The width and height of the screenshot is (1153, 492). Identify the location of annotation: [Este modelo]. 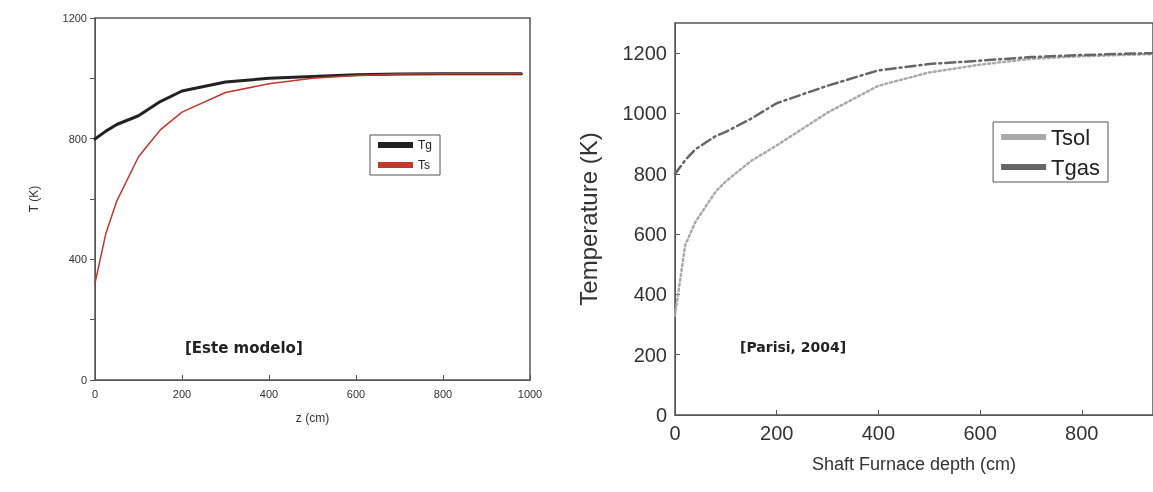
(244, 347).